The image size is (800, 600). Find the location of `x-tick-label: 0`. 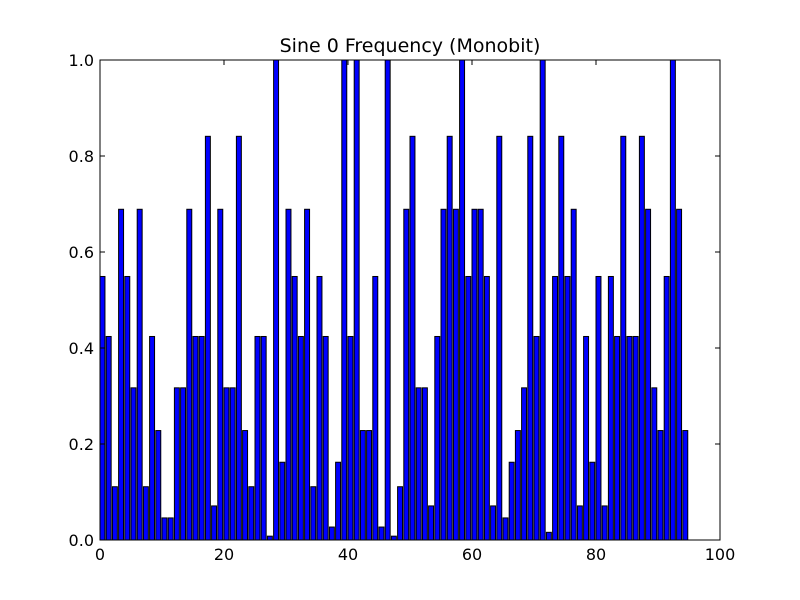

x-tick-label: 0 is located at coordinates (100, 554).